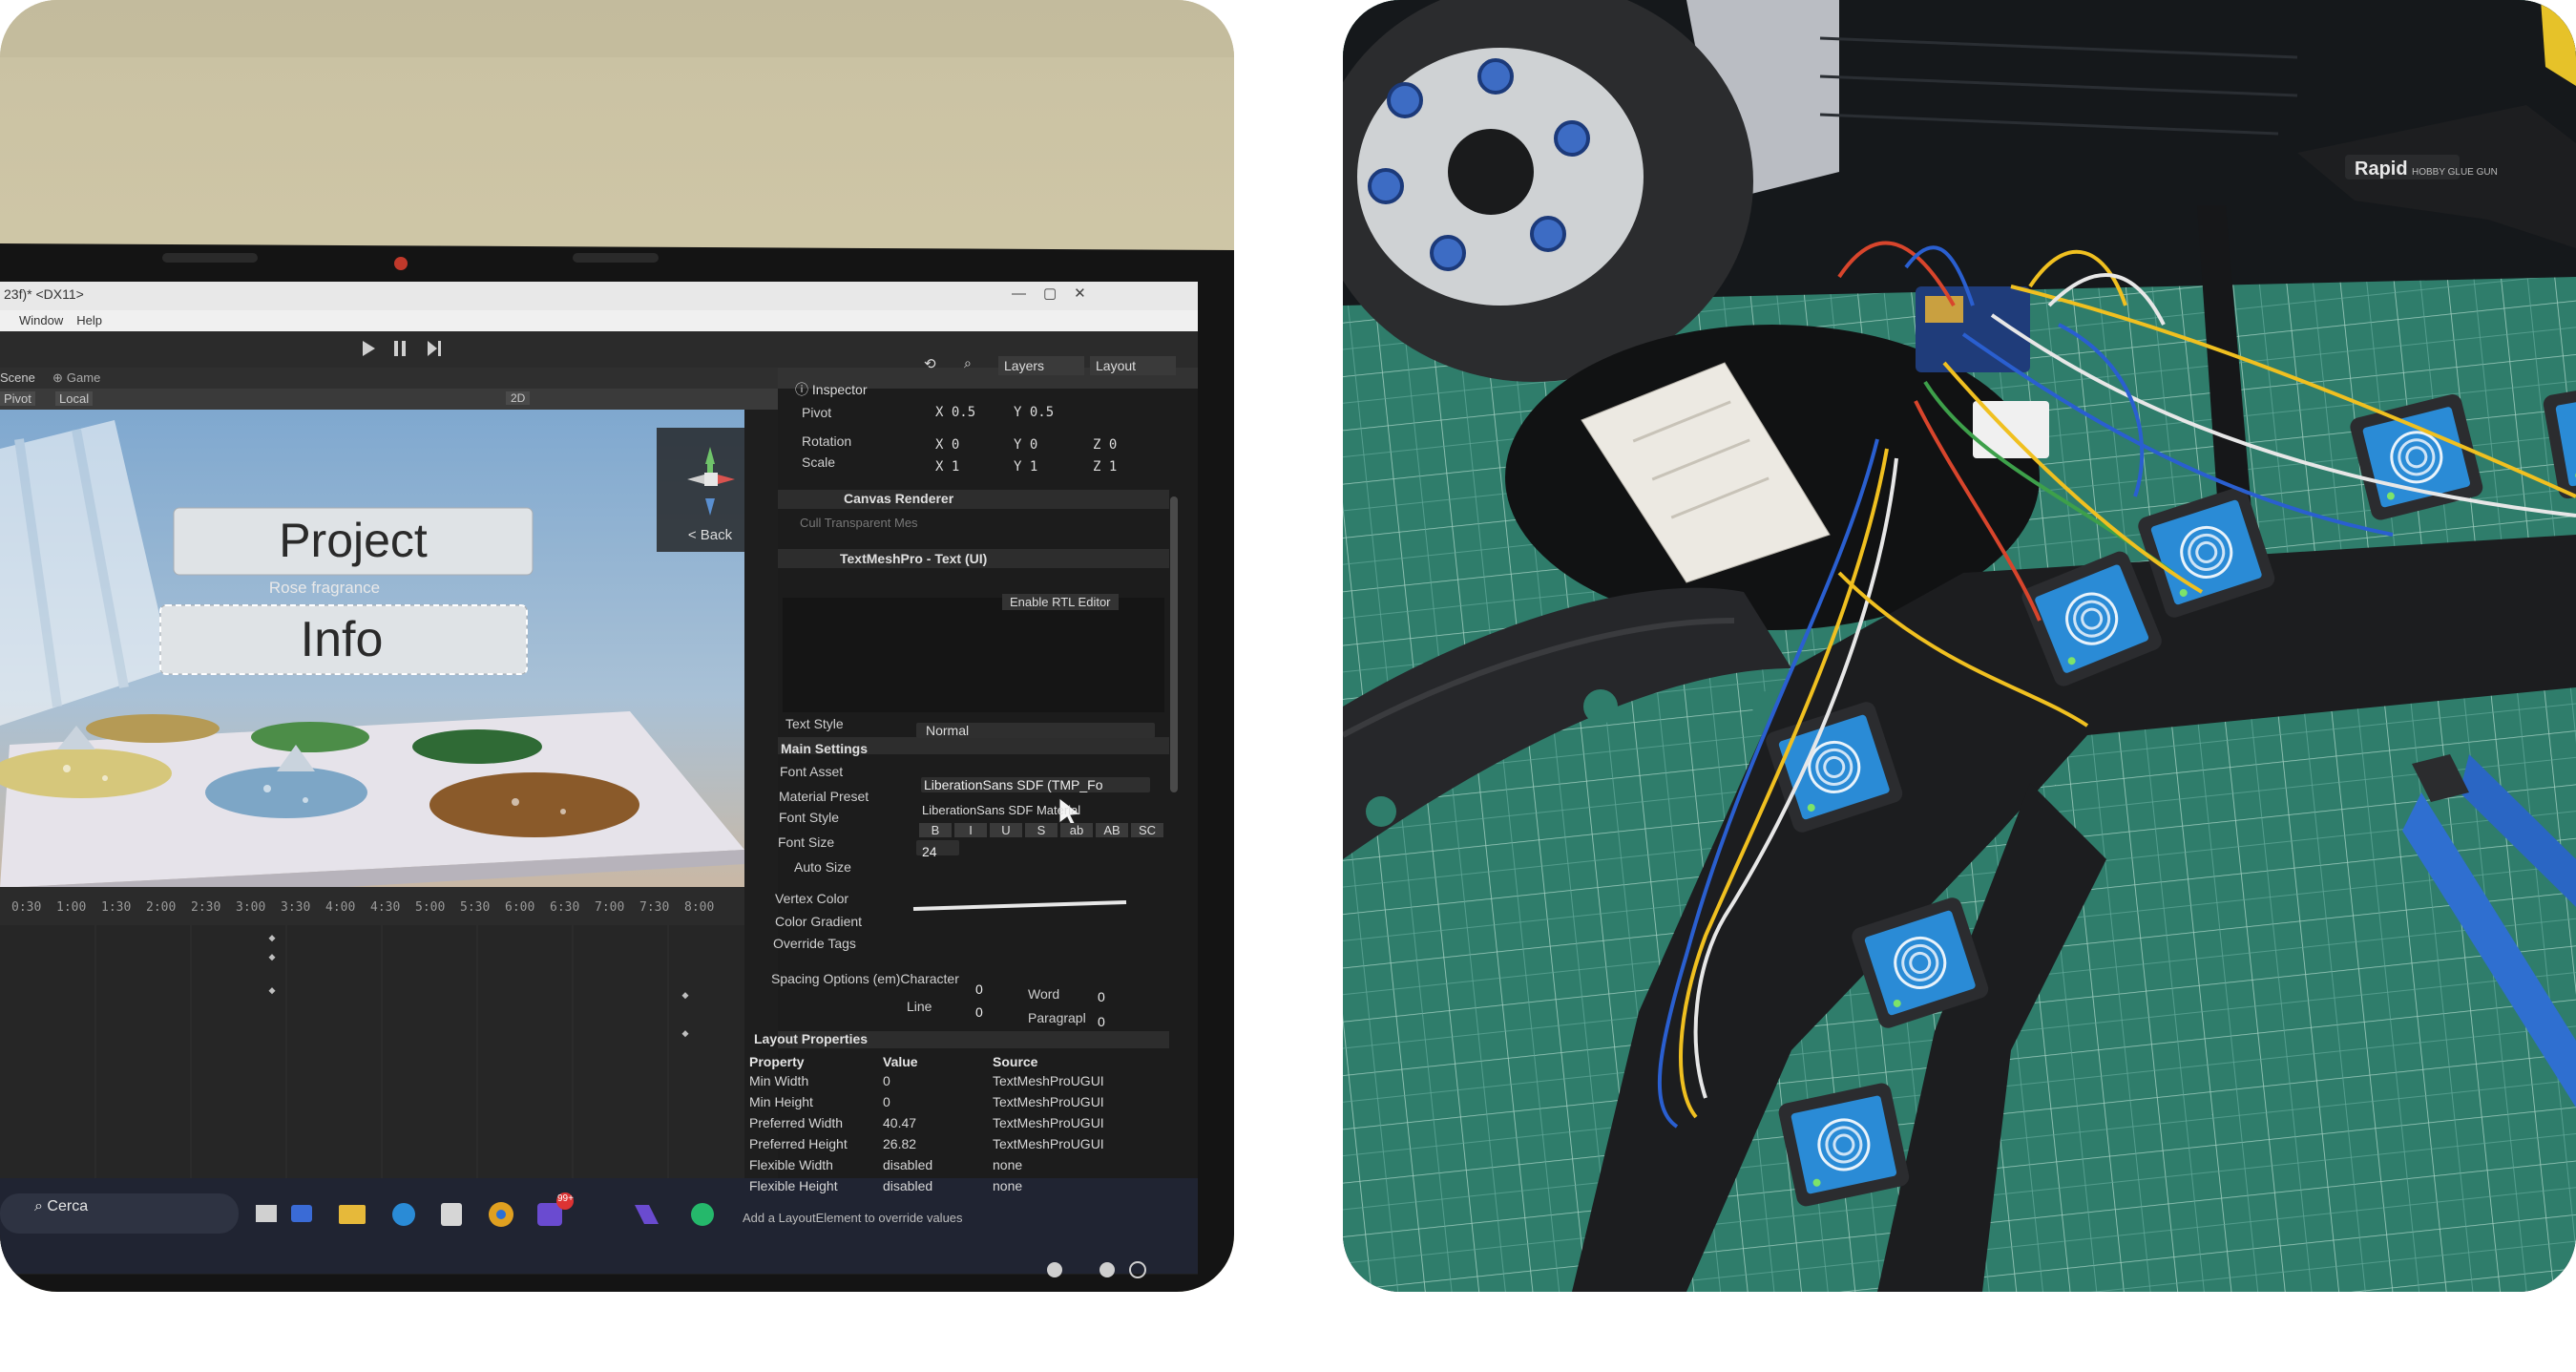  Describe the element at coordinates (41, 1206) in the screenshot. I see `taskbar-search-icon: ⌕` at that location.